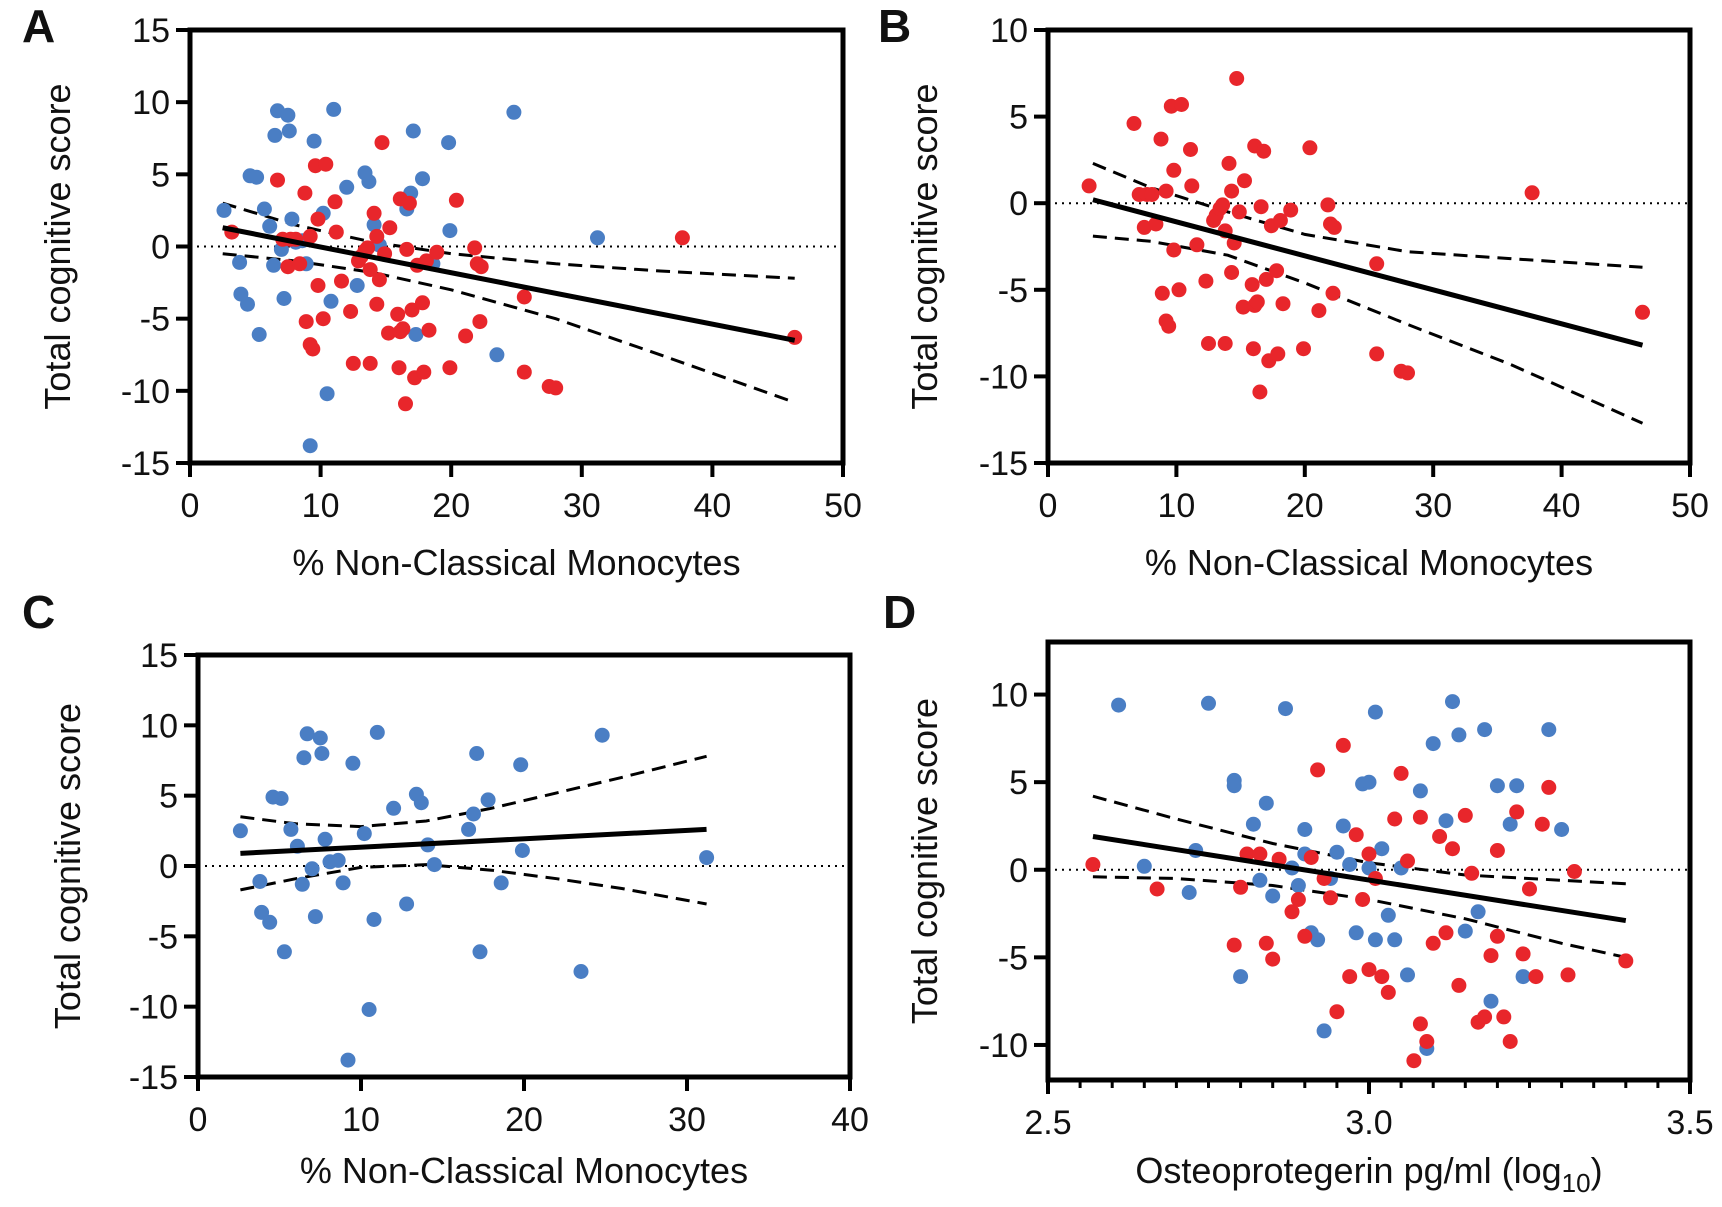 This screenshot has width=1722, height=1207. Describe the element at coordinates (473, 791) in the screenshot. I see `ci-upper-band` at that location.